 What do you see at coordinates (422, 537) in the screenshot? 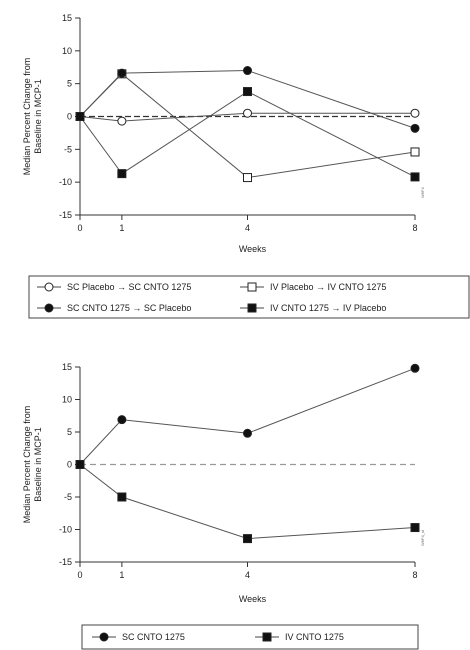
I see `figure-code: W6F4_sf` at bounding box center [422, 537].